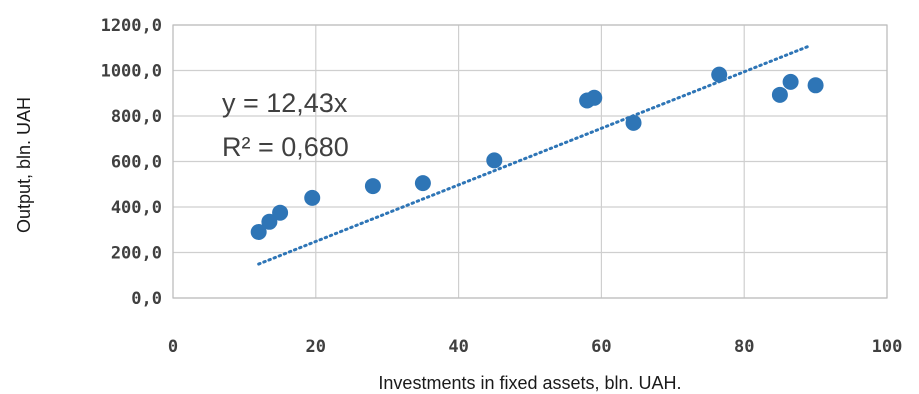  What do you see at coordinates (316, 347) in the screenshot?
I see `x-tick-label: 20` at bounding box center [316, 347].